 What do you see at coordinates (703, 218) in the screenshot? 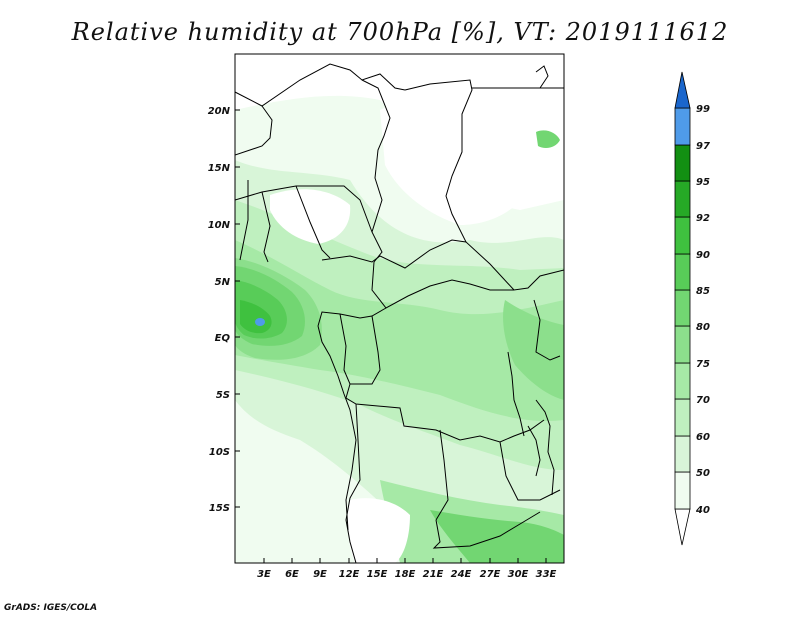
I see `colorbar-label: 92` at bounding box center [703, 218].